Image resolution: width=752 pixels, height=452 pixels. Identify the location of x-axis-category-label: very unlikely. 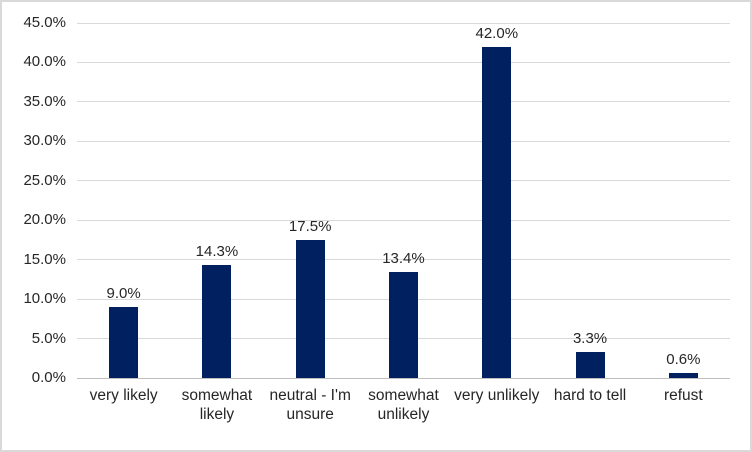
(497, 395).